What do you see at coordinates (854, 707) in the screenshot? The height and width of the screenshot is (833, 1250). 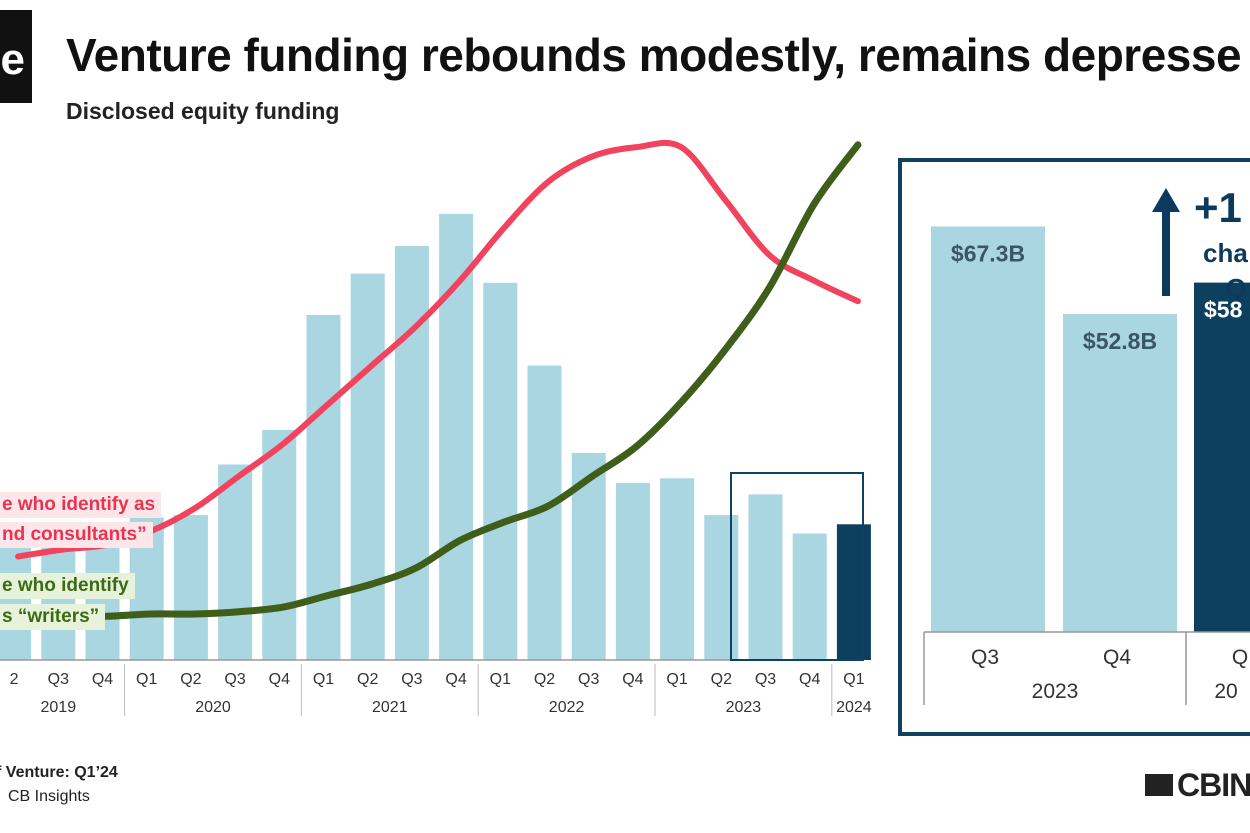 I see `year-label-2024: 2024` at bounding box center [854, 707].